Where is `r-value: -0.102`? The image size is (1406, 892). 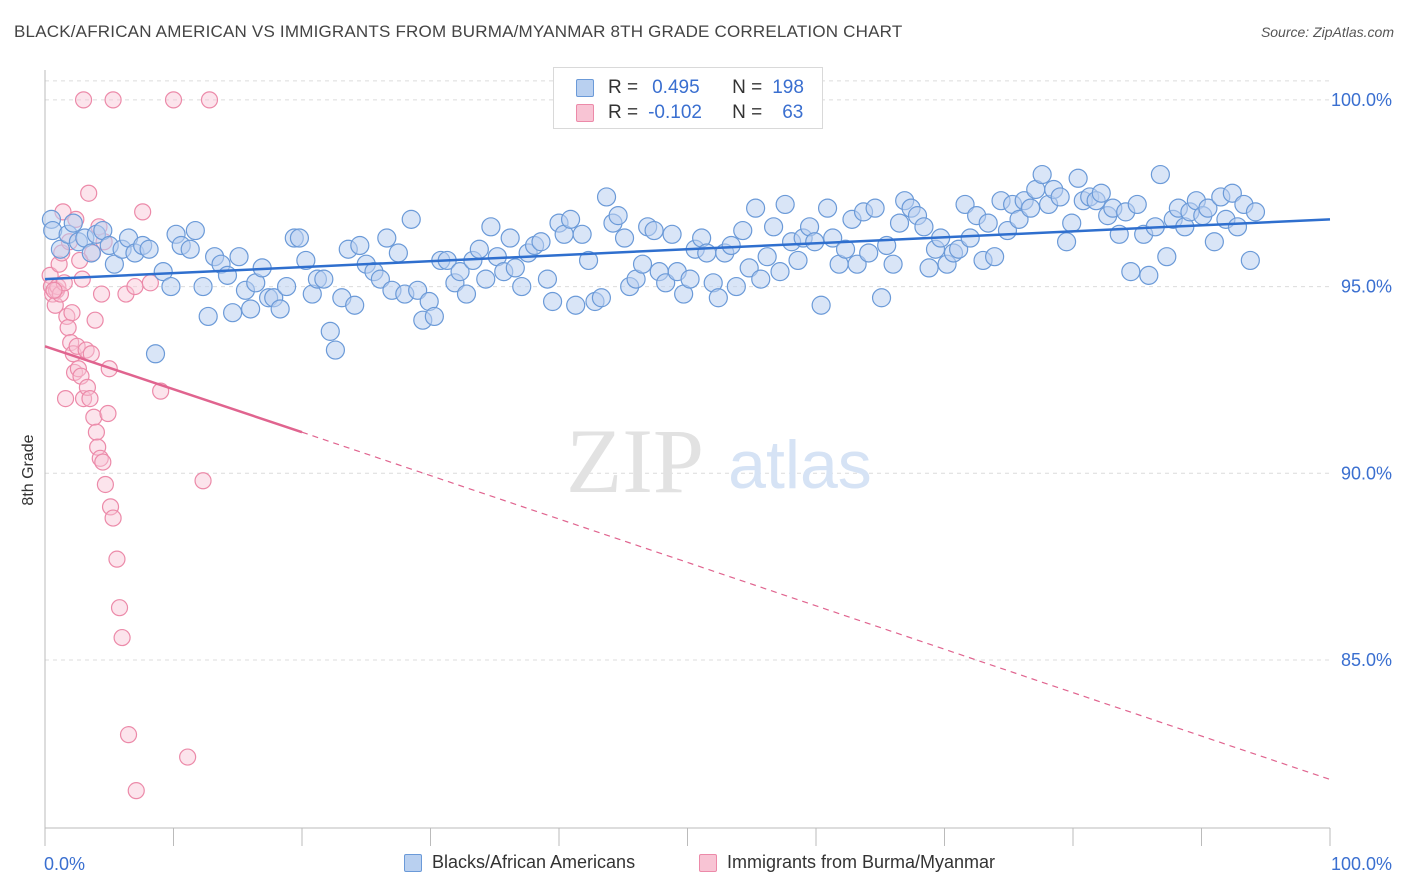
r-value: -0.102 is located at coordinates (675, 112).